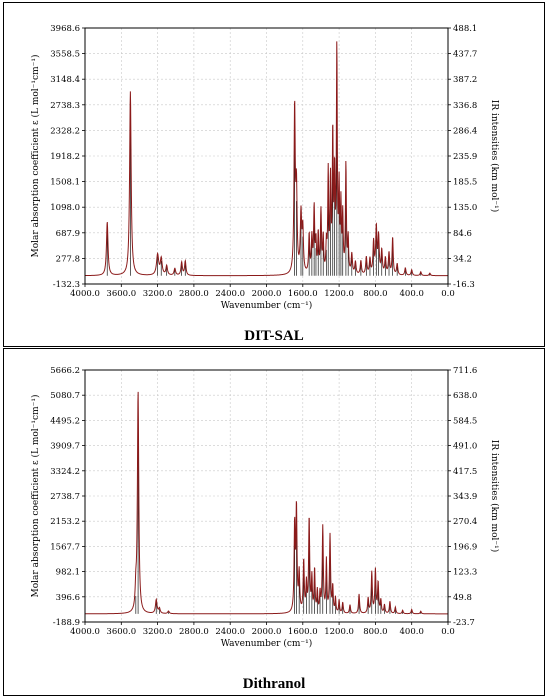  What do you see at coordinates (465, 472) in the screenshot?
I see `y-tick-label-right: 417.5` at bounding box center [465, 472].